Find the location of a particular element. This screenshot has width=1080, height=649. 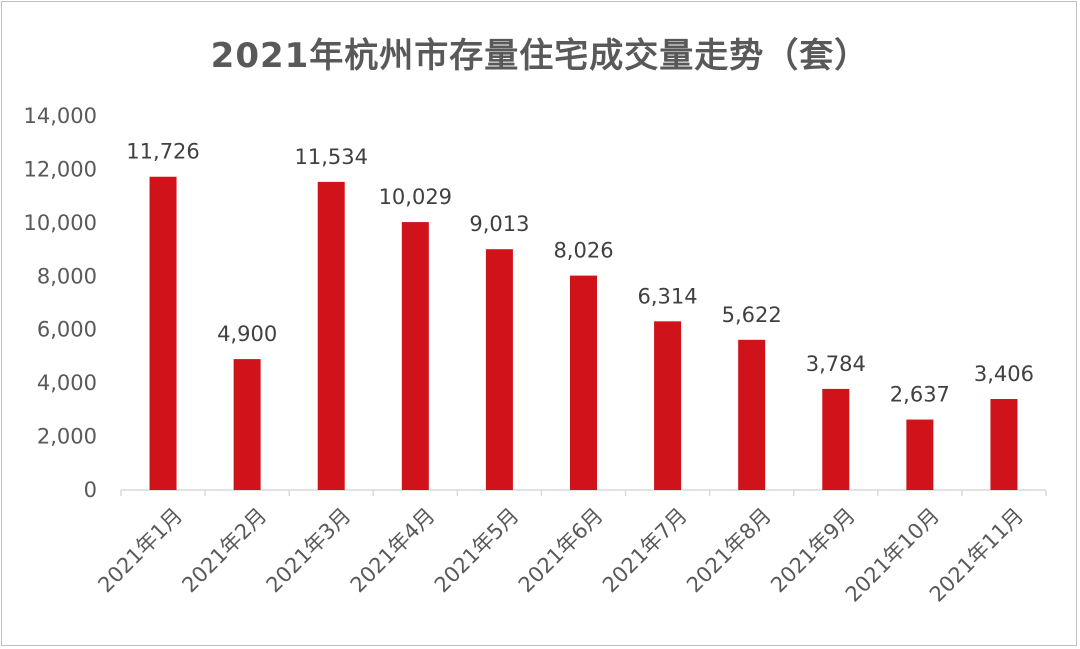

data-label: 5,622 is located at coordinates (752, 315).